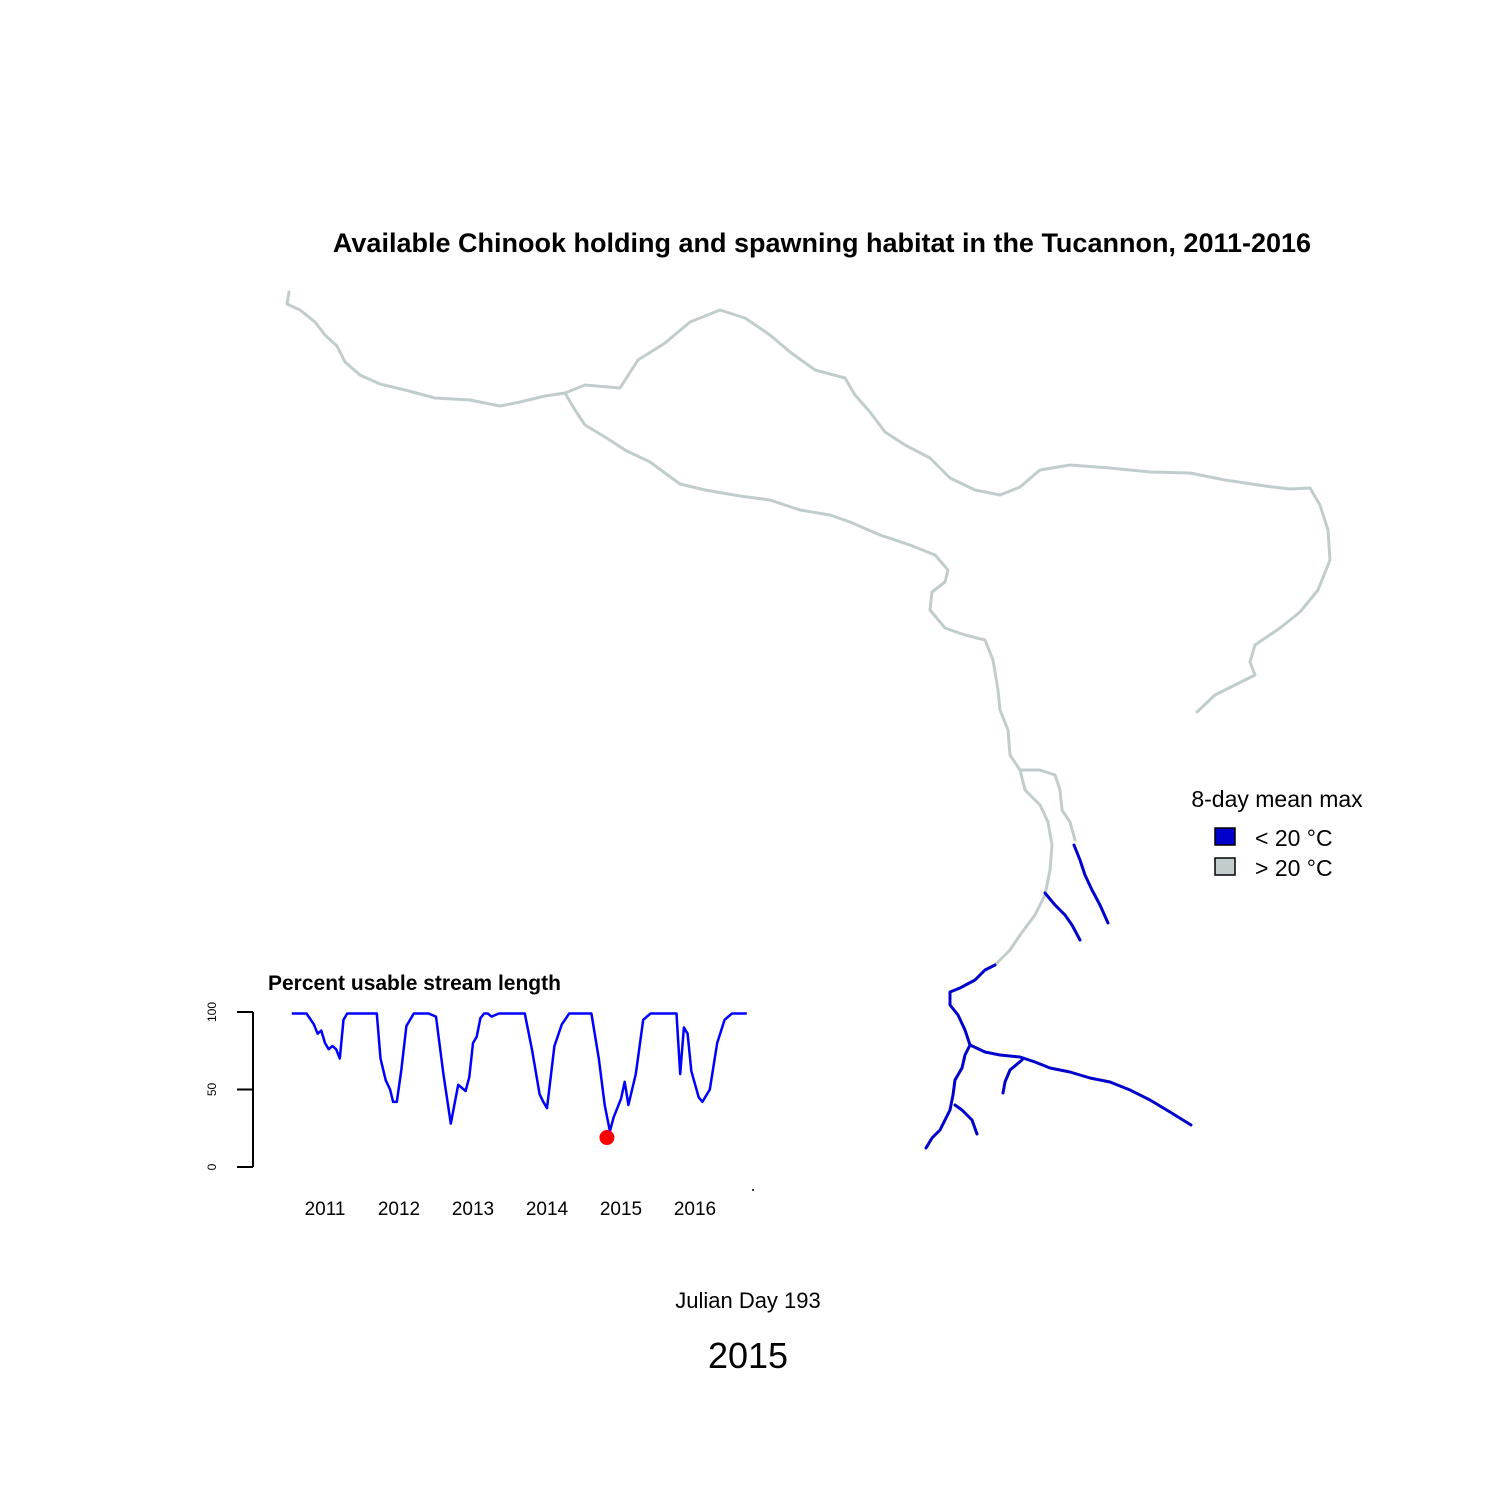 This screenshot has height=1500, width=1500. Describe the element at coordinates (748, 1355) in the screenshot. I see `year-label: 2015` at that location.